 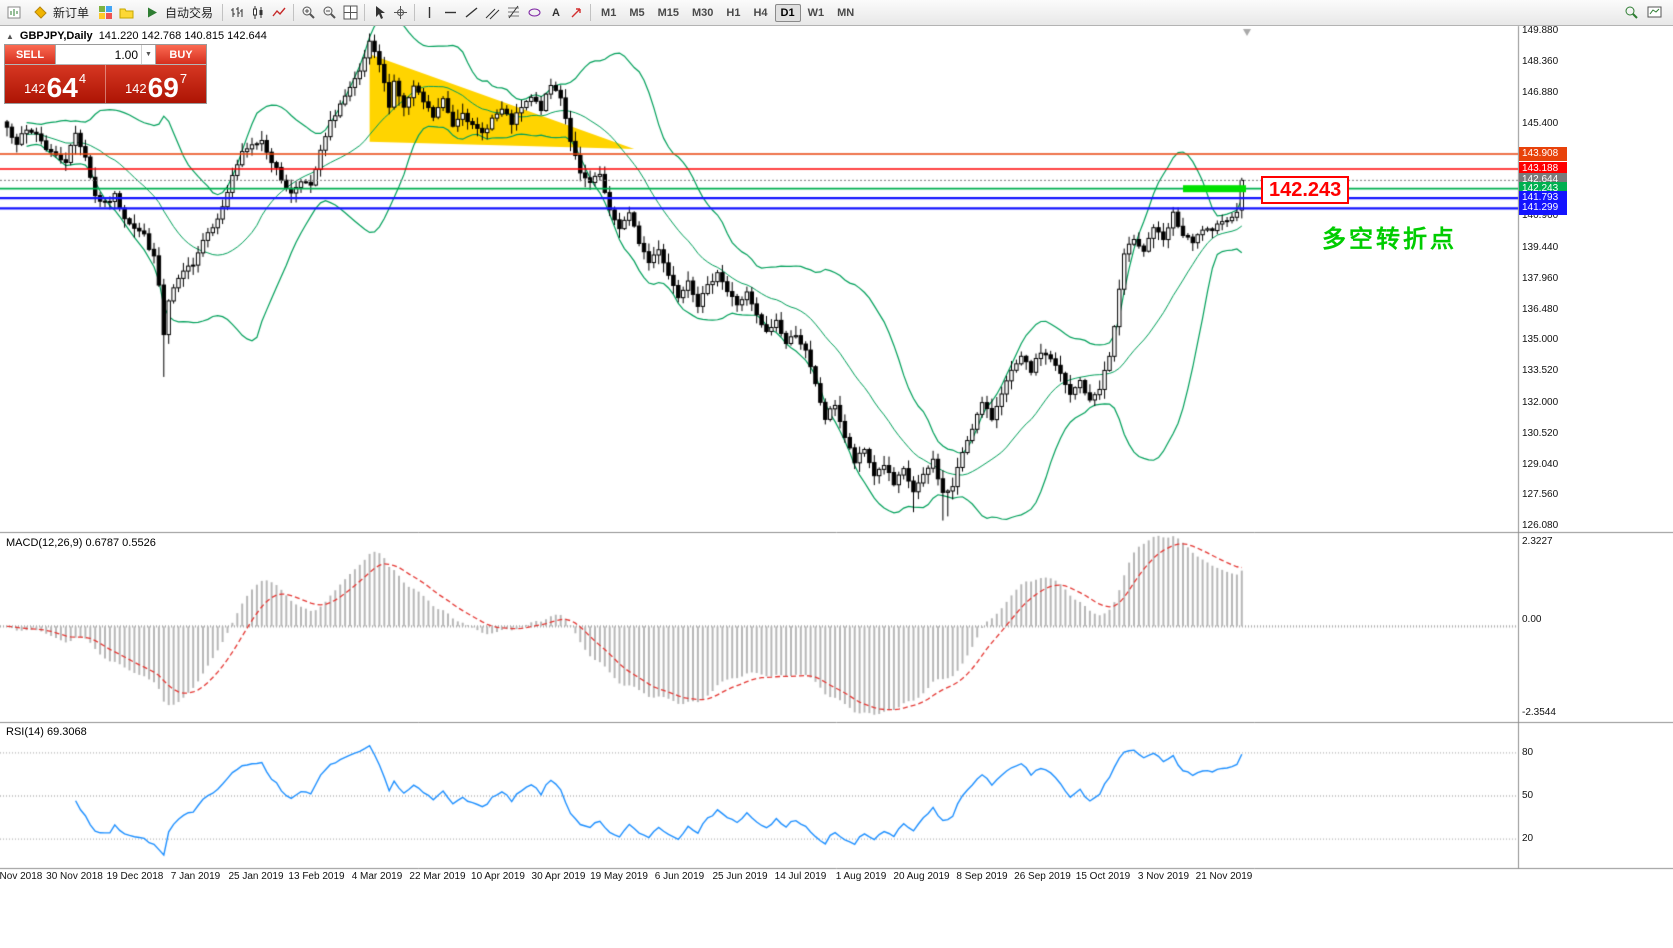 I want to click on toolbar: 新订单 自动交易, so click(x=836, y=13).